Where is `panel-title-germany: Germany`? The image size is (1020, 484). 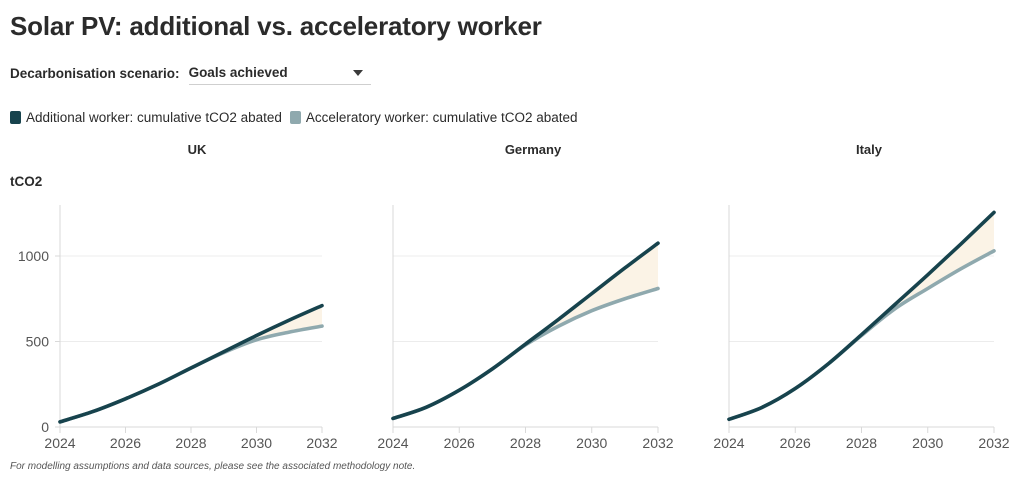
panel-title-germany: Germany is located at coordinates (533, 149).